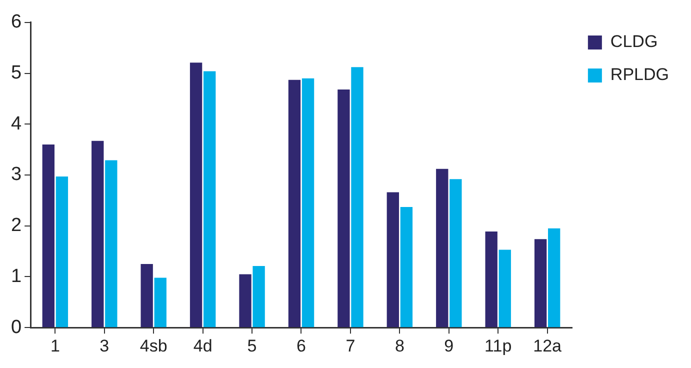 This screenshot has height=368, width=691. I want to click on y-tick-label: 2, so click(16, 225).